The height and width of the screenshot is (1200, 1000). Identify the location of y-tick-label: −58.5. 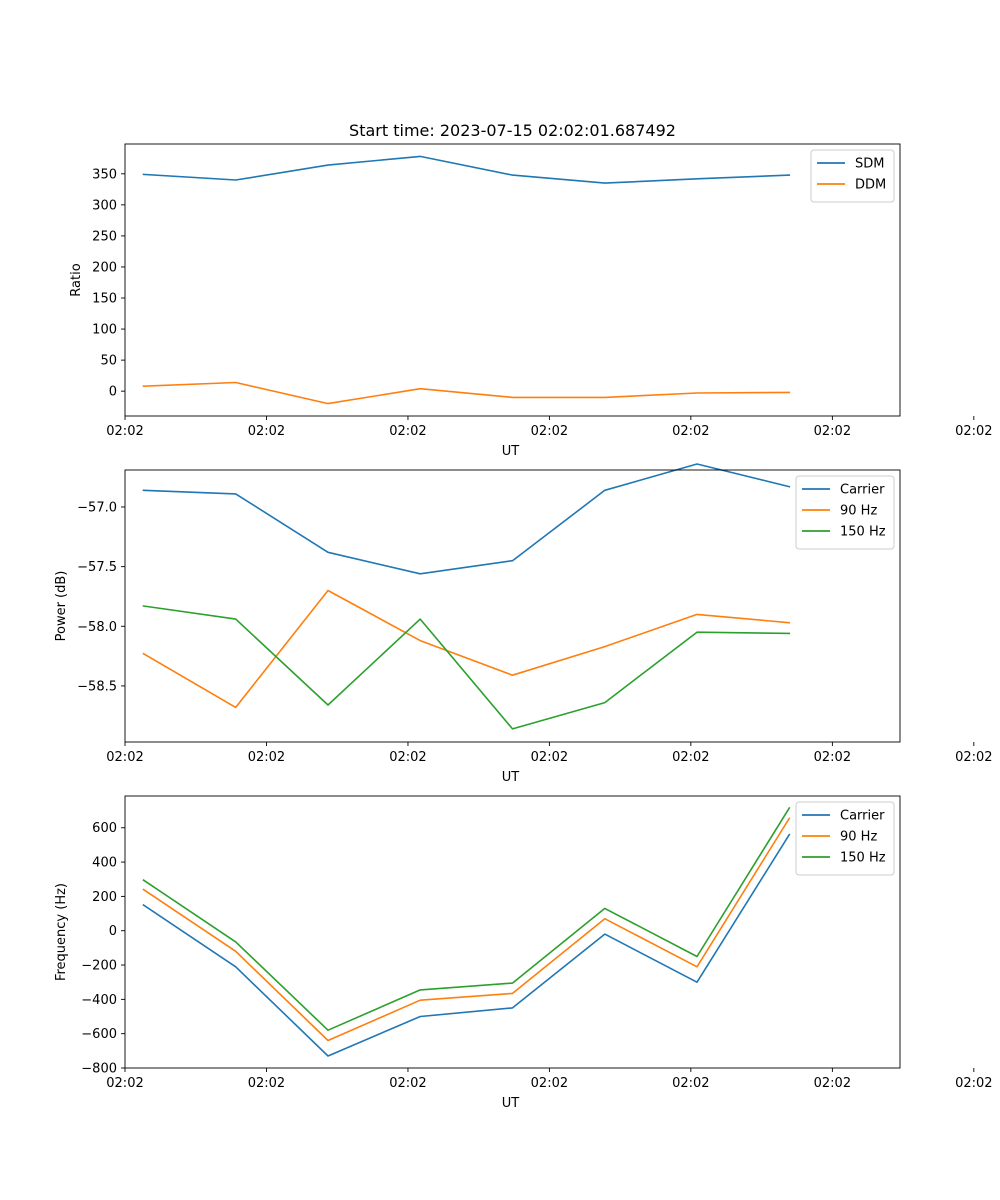
(97, 686).